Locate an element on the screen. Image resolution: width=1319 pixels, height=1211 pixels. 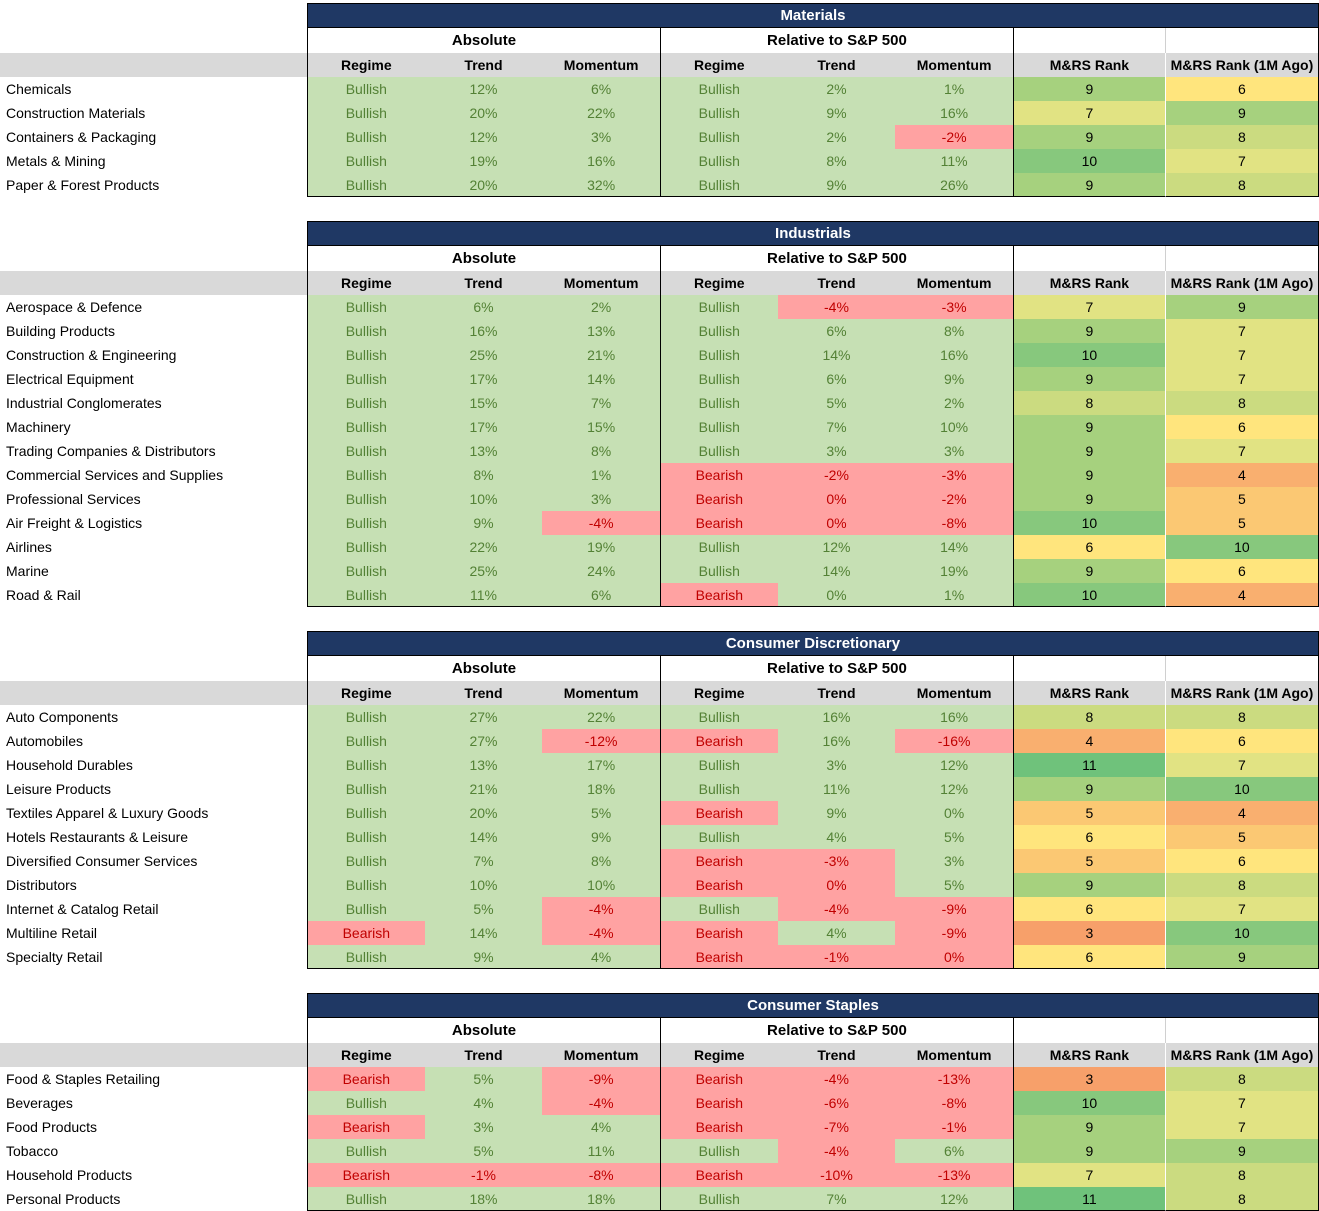
table-row: Food Products Bearish 3% 4% Bearish -7% -1% 9 7 is located at coordinates (659, 1127).